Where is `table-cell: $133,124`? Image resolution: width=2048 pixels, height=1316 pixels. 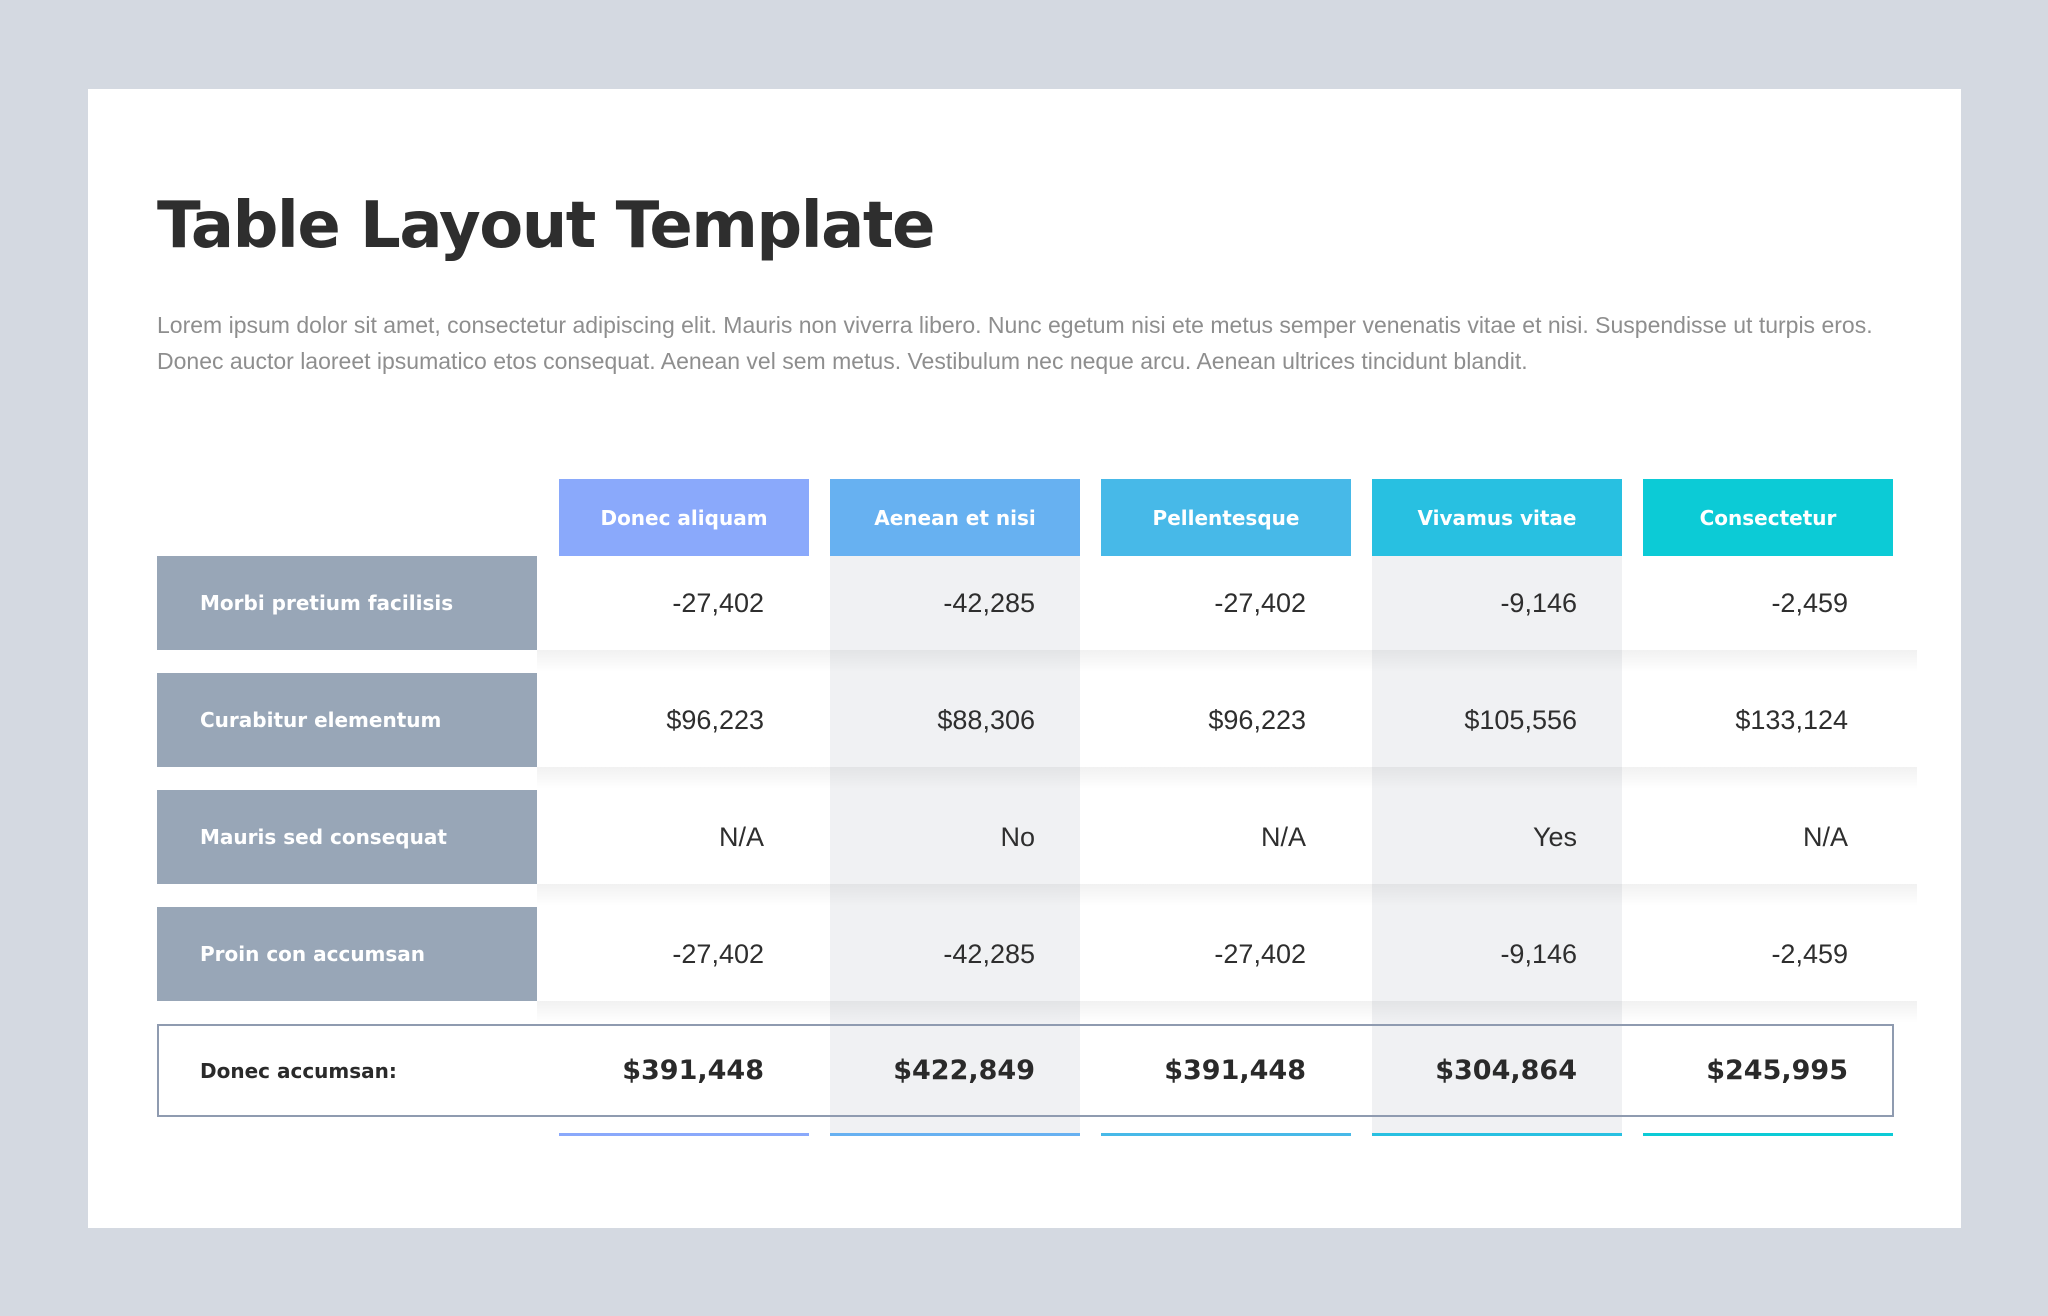
table-cell: $133,124 is located at coordinates (1791, 719).